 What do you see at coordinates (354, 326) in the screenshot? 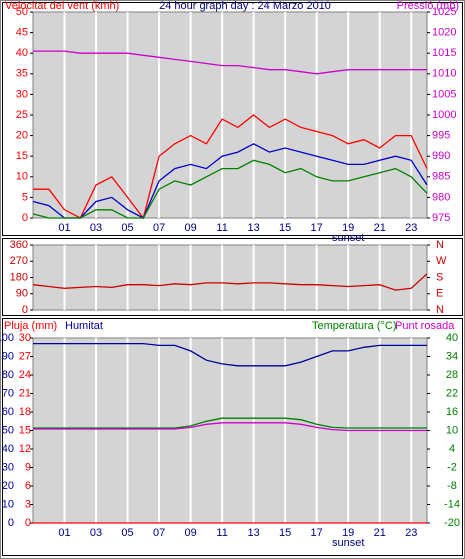
I see `series-label: Temperatura (°C)` at bounding box center [354, 326].